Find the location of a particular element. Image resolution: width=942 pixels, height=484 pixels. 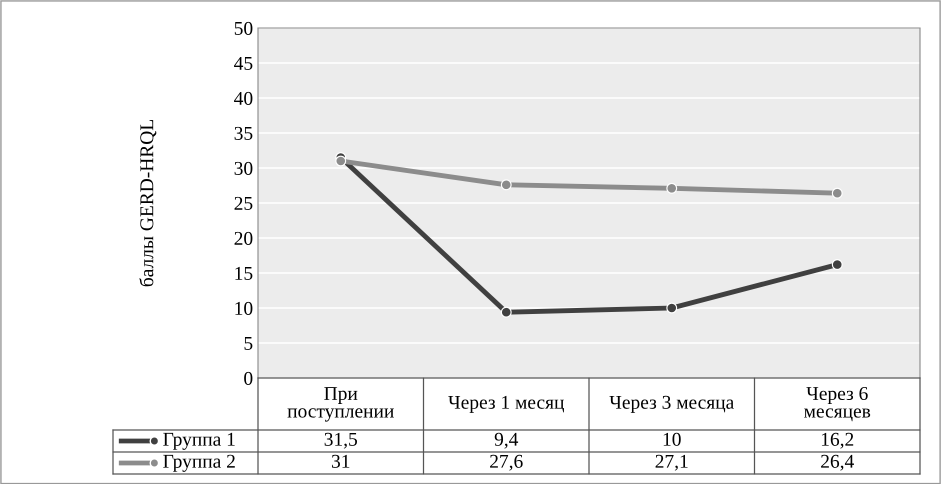

data-label: 27,1 is located at coordinates (672, 462).